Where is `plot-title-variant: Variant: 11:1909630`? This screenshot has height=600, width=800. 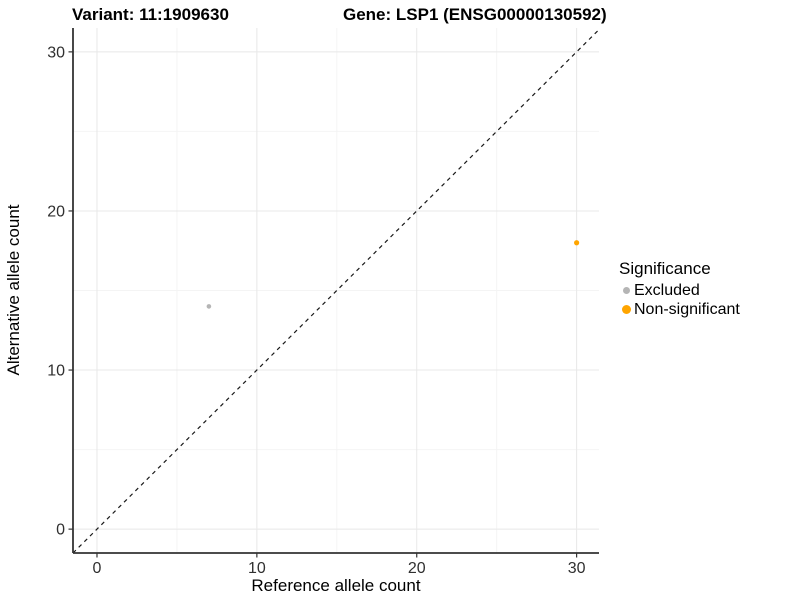
plot-title-variant: Variant: 11:1909630 is located at coordinates (150, 14).